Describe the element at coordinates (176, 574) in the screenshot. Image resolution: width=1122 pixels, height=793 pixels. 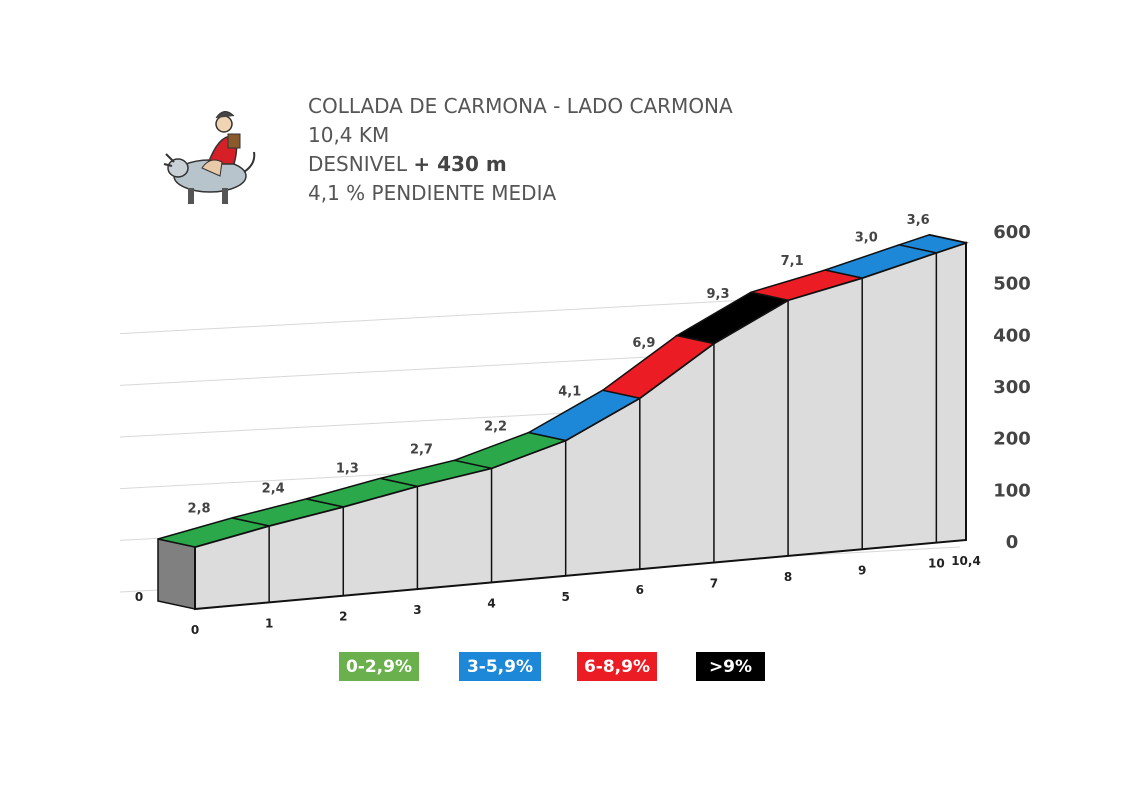
I see `profile-left-face` at that location.